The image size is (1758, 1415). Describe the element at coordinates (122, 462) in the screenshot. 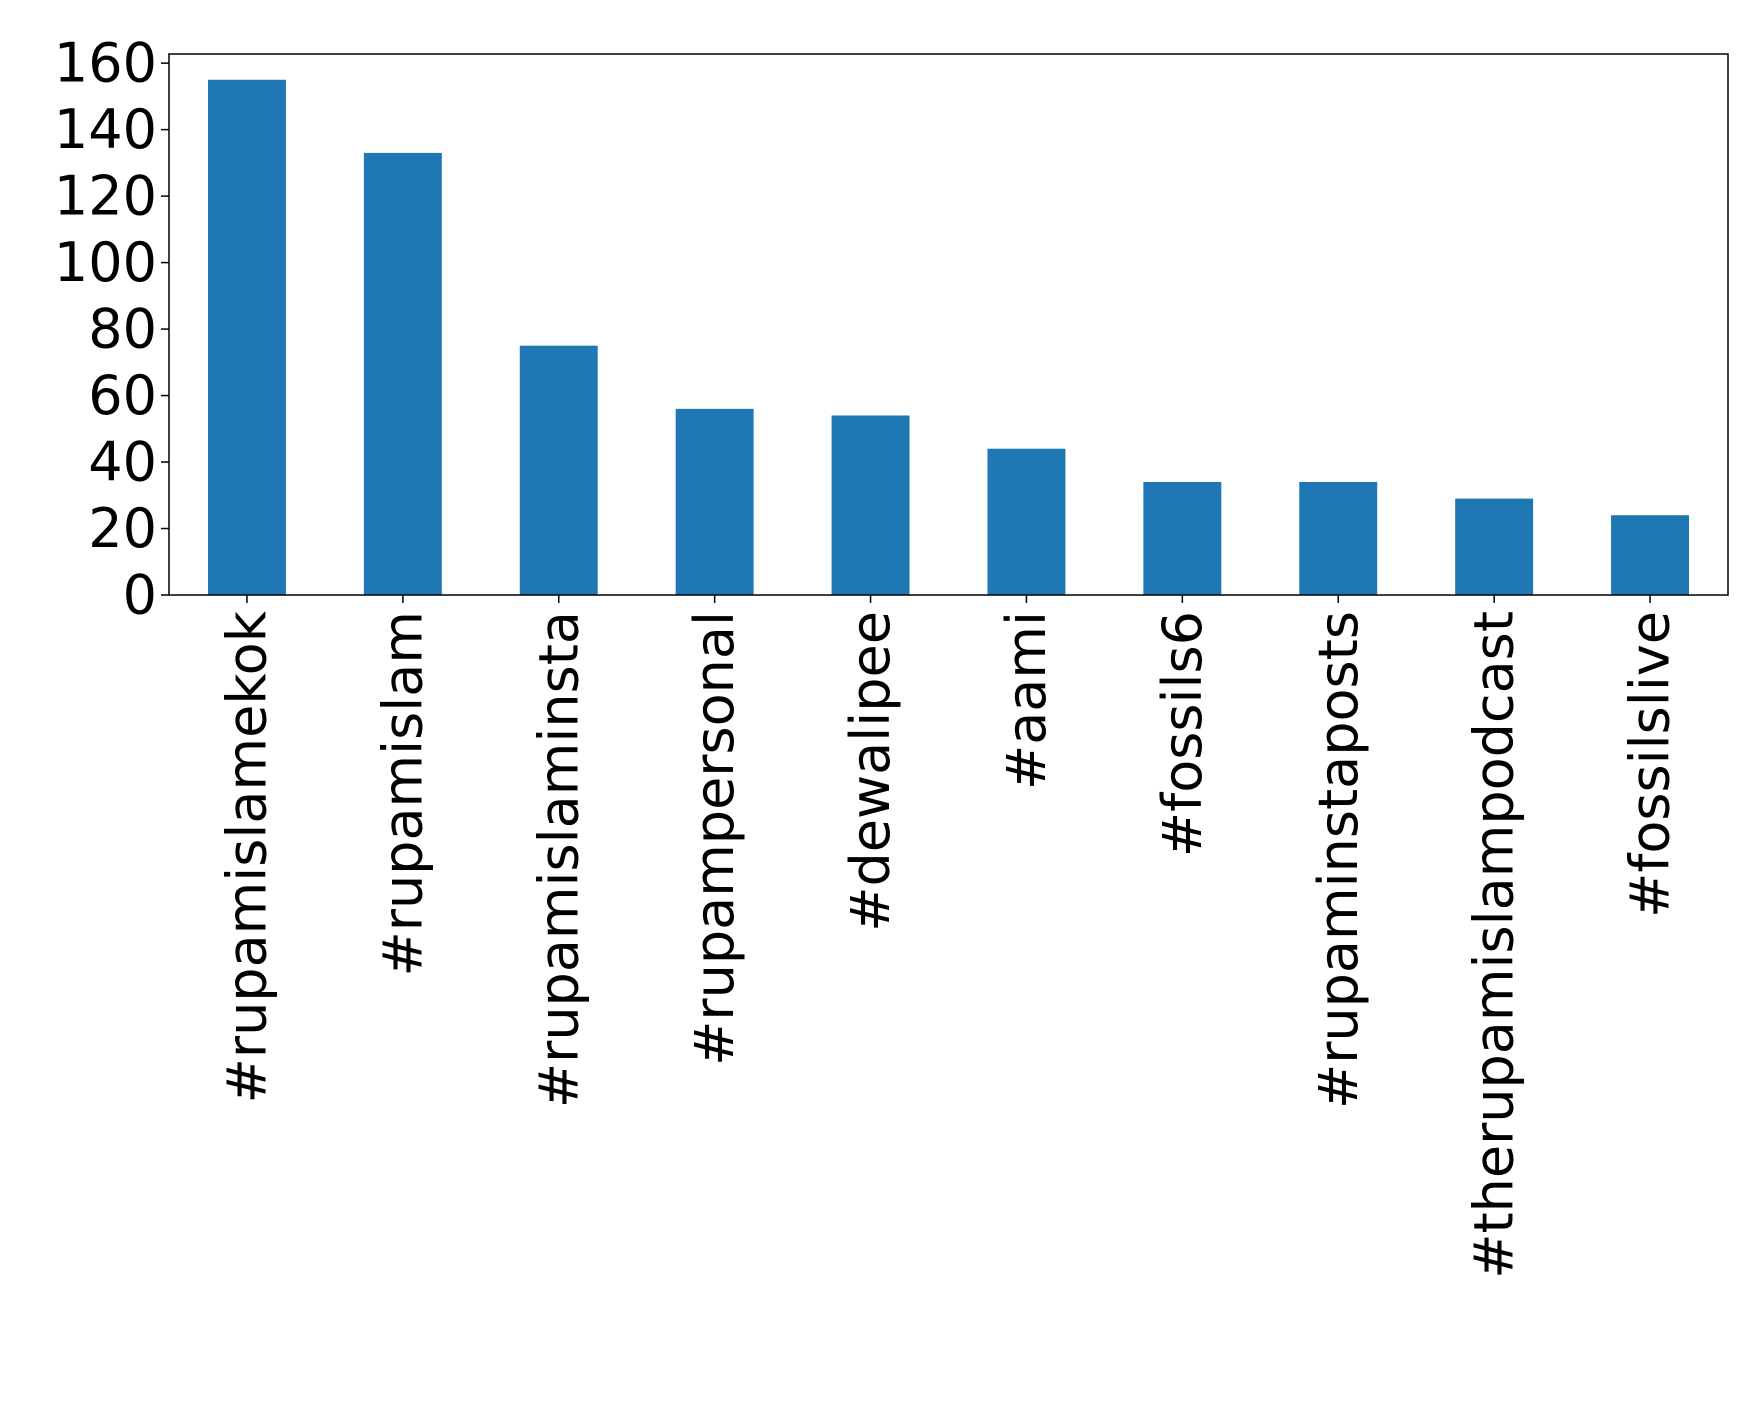

I see `y-tick-label: 40` at that location.